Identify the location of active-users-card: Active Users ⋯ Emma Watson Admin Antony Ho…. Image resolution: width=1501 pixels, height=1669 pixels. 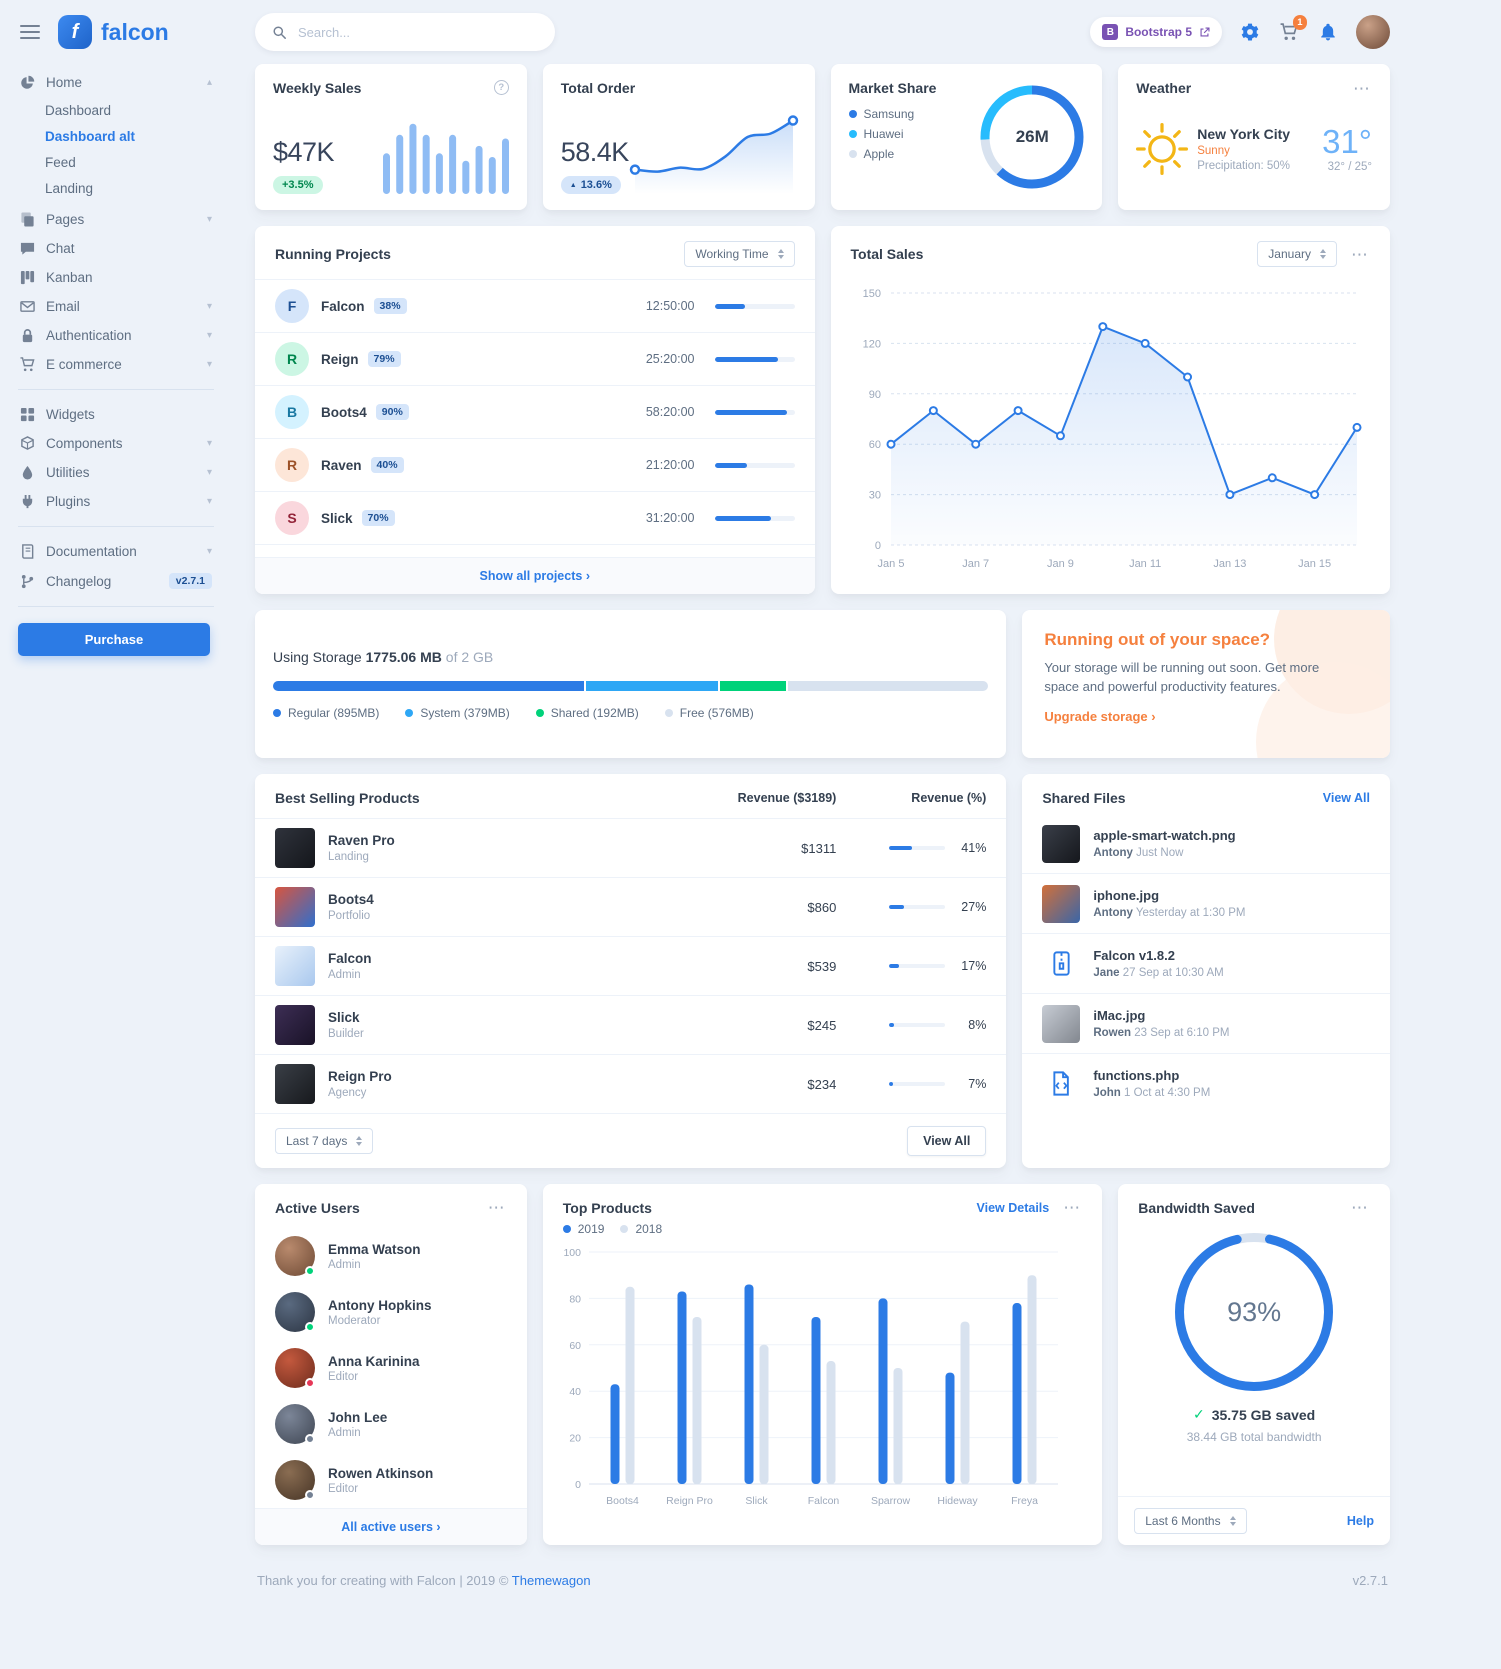
(391, 1364).